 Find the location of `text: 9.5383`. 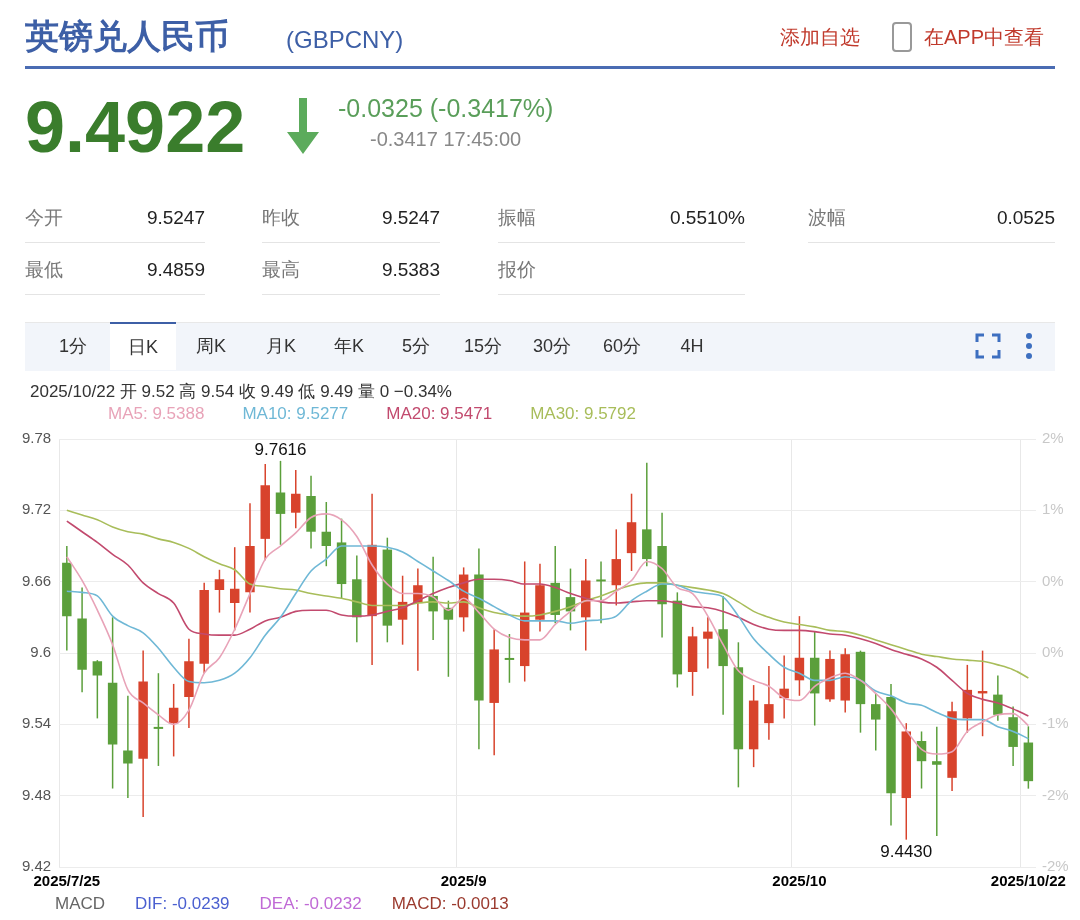

text: 9.5383 is located at coordinates (410, 270).